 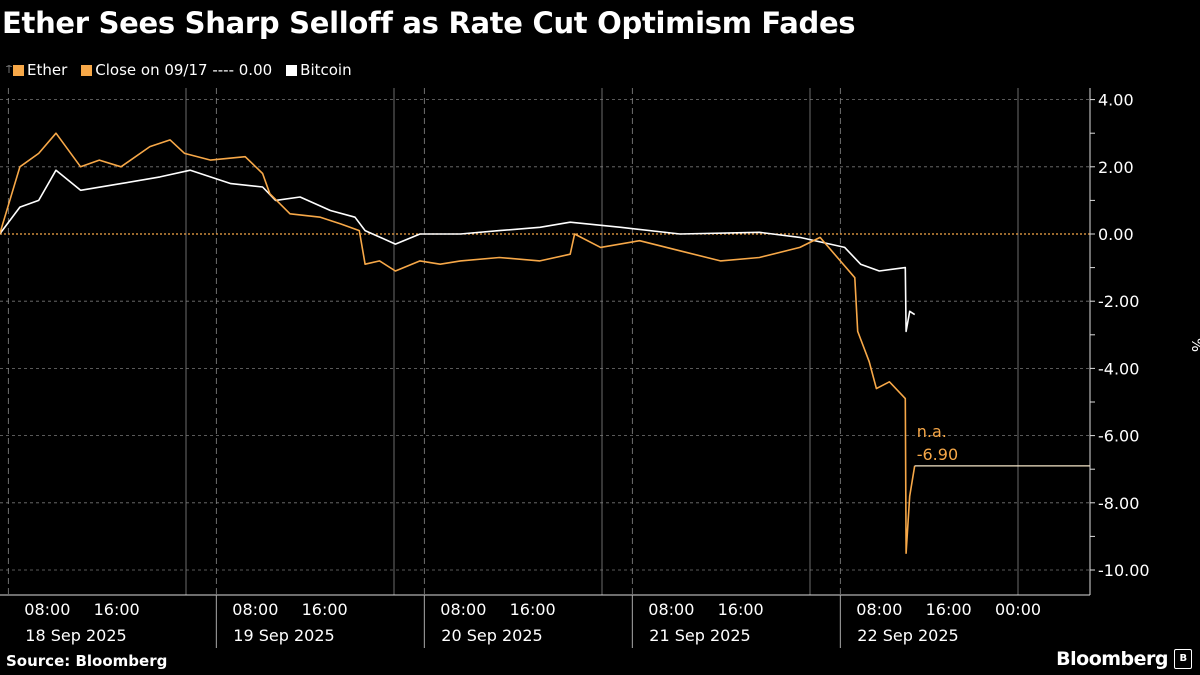 I want to click on x-day-label: 20 Sep 2025, so click(x=491, y=635).